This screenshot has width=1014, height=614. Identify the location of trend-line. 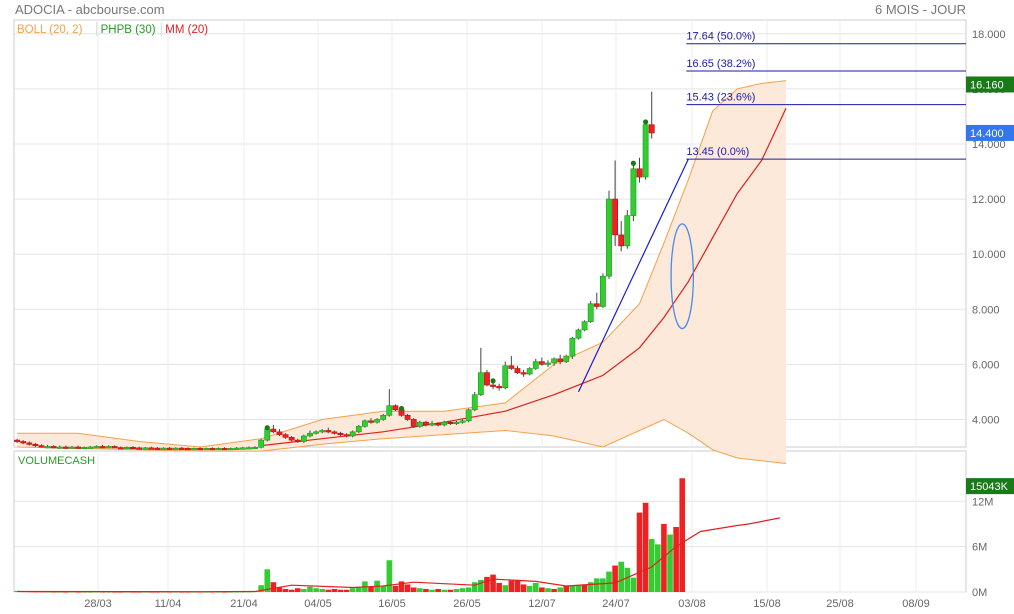
(633, 275).